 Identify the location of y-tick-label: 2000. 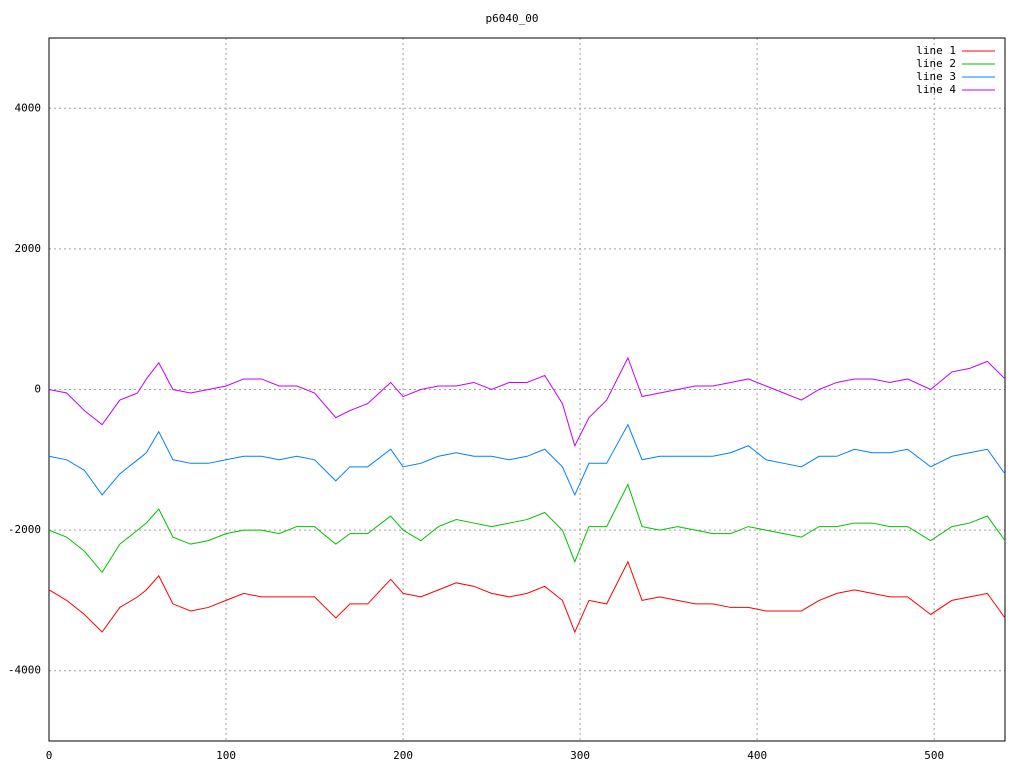
(28, 248).